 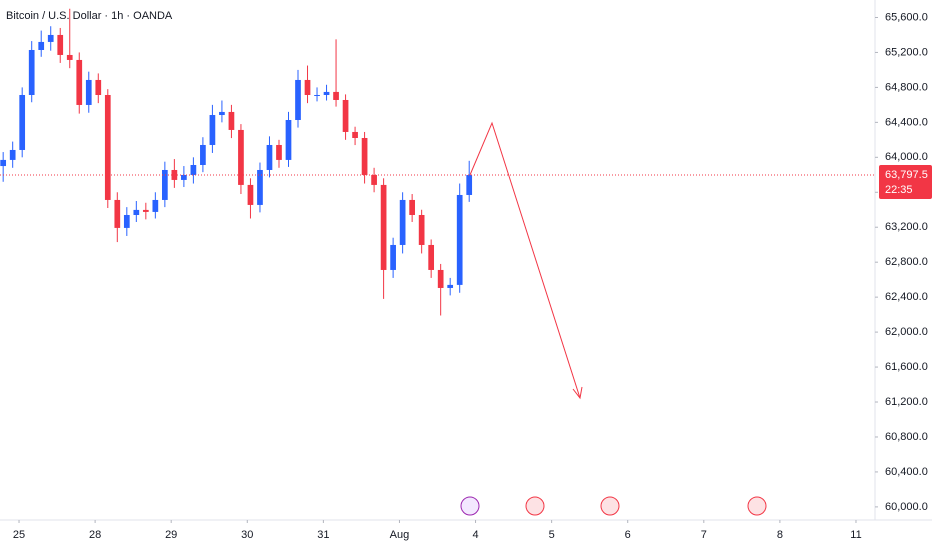 What do you see at coordinates (906, 122) in the screenshot?
I see `y-tick-label: 64,400.0` at bounding box center [906, 122].